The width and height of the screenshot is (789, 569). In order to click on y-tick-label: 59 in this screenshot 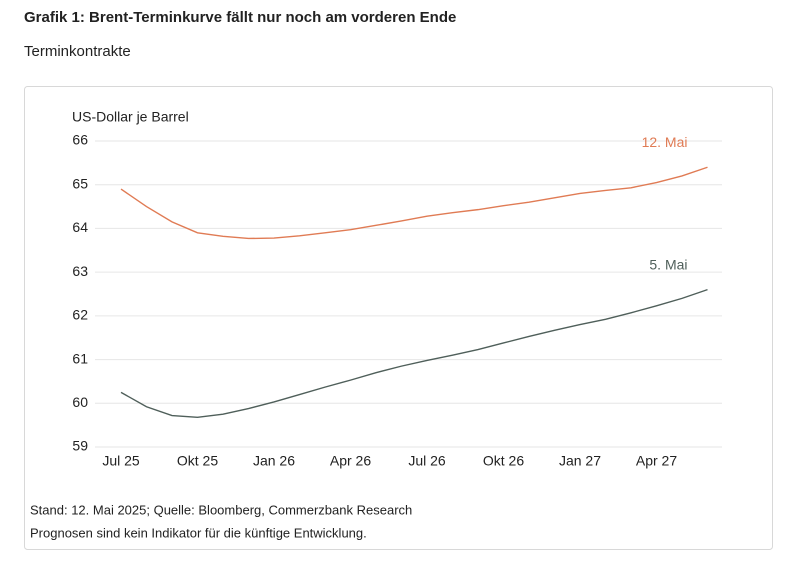, I will do `click(80, 446)`.